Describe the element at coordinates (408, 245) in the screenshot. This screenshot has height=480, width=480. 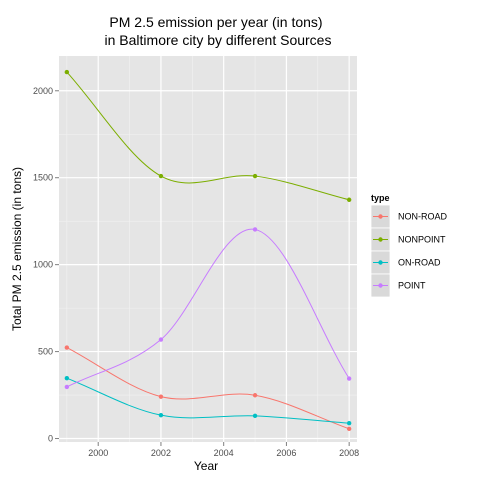
I see `legend: type NON-ROAD NONPOINT ON-ROAD POINT` at that location.